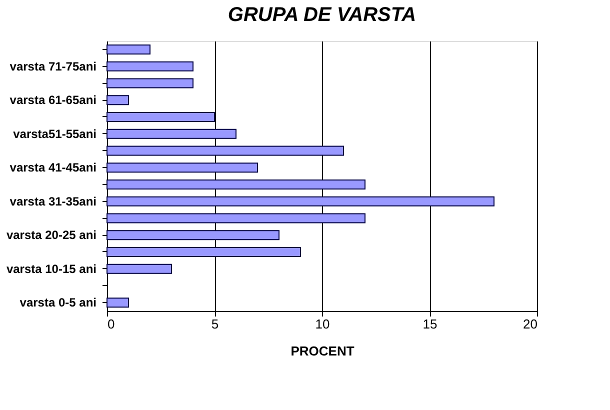 Image resolution: width=610 pixels, height=410 pixels. I want to click on y-tick-label: varsta 10-15 ani, so click(51, 269).